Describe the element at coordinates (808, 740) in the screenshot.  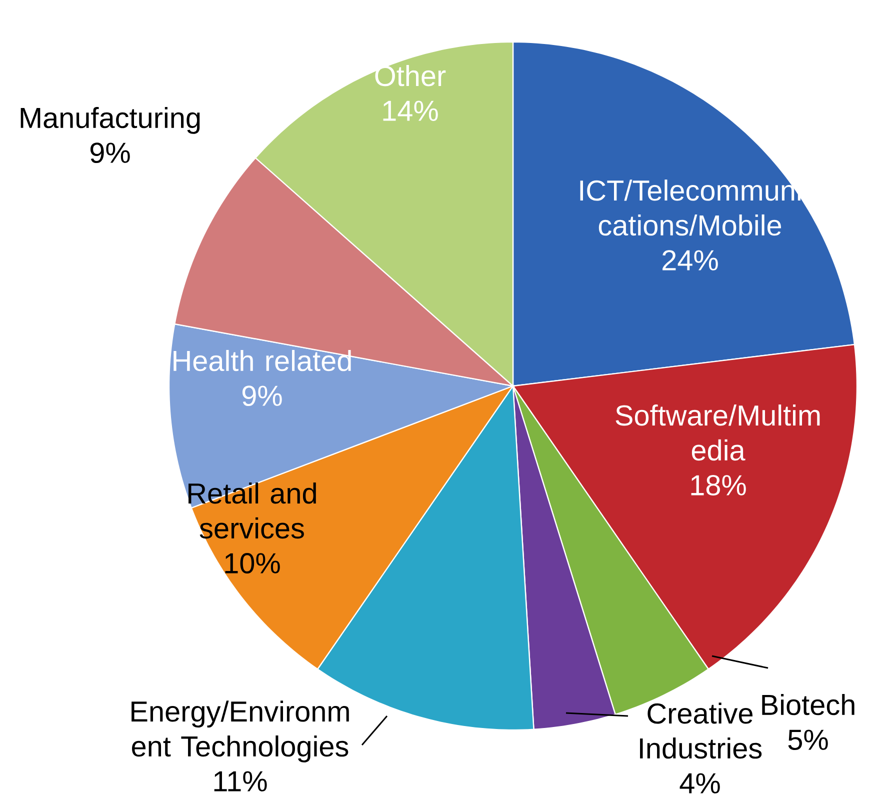
I see `data-label: 5%` at that location.